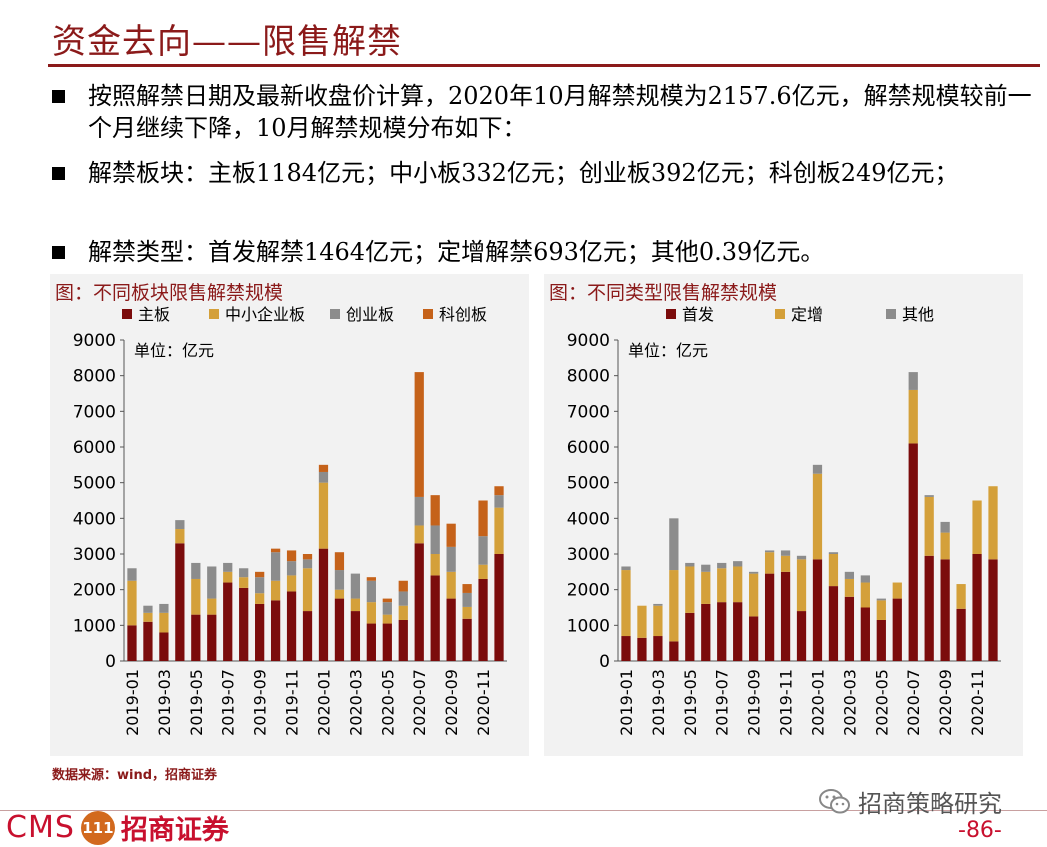 Image resolution: width=1047 pixels, height=847 pixels. I want to click on legend-label: 首发, so click(698, 314).